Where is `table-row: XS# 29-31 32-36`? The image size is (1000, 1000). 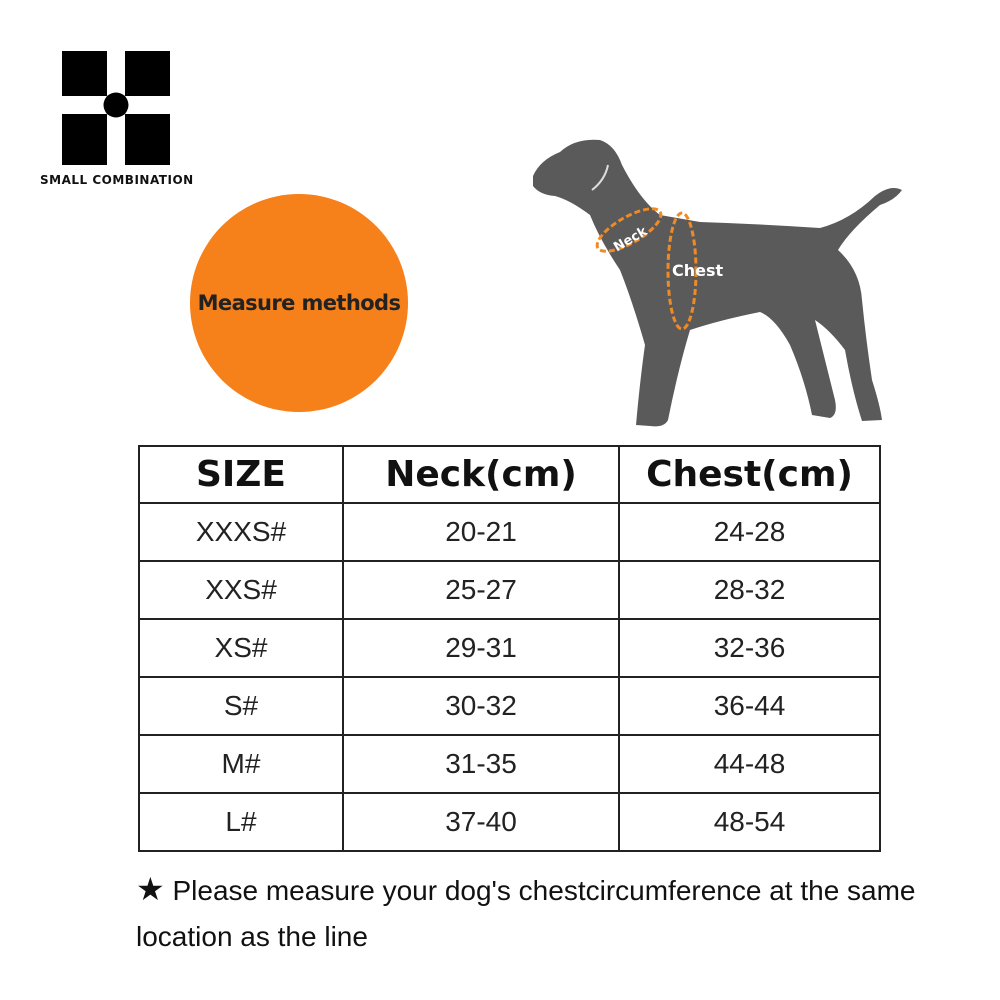
table-row: XS# 29-31 32-36 is located at coordinates (509, 648).